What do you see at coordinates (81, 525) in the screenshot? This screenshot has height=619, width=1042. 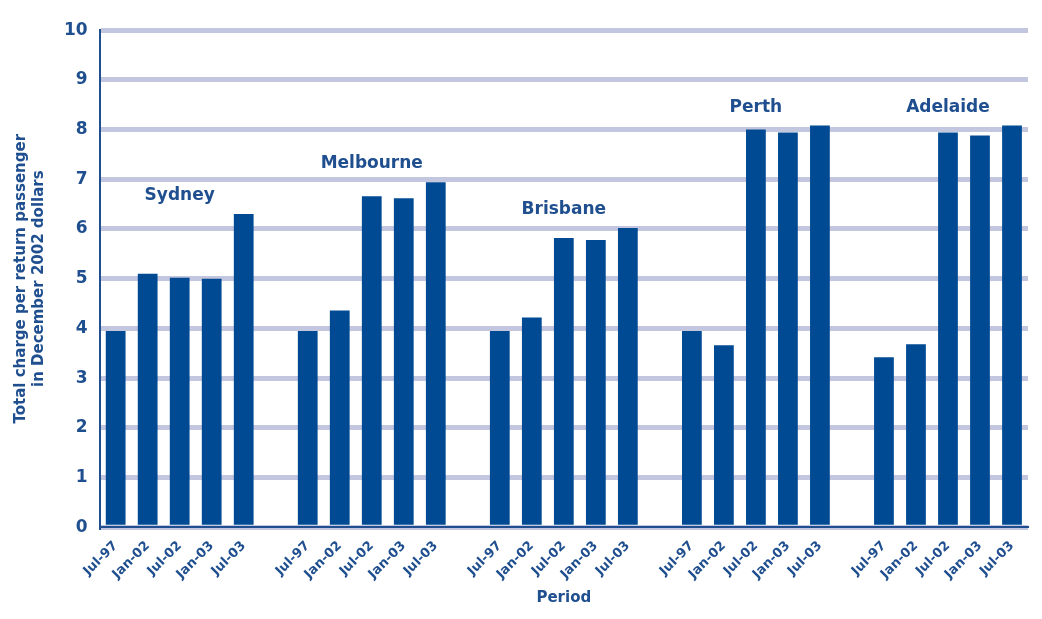 I see `y-tick-label: 0` at bounding box center [81, 525].